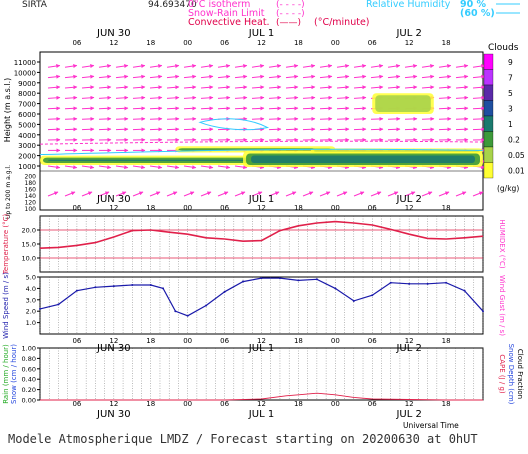  I want to click on y-tick-label: 1.0, so click(31, 323).